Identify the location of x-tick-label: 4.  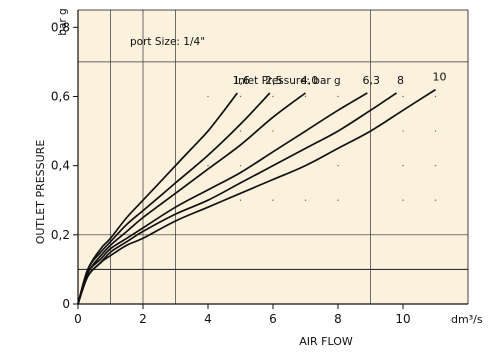
(208, 319).